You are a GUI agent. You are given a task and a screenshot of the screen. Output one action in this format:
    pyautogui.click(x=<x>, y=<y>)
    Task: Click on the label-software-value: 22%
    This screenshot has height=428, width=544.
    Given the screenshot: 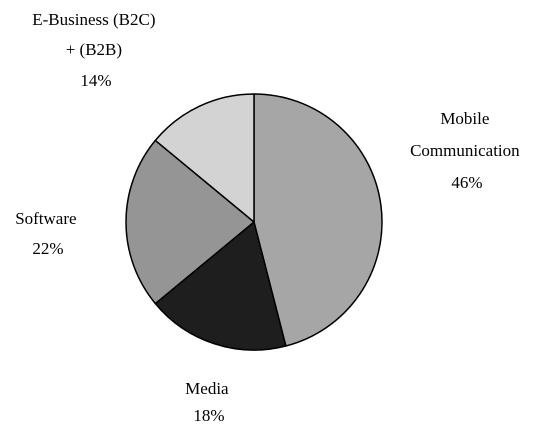 What is the action you would take?
    pyautogui.click(x=47, y=248)
    